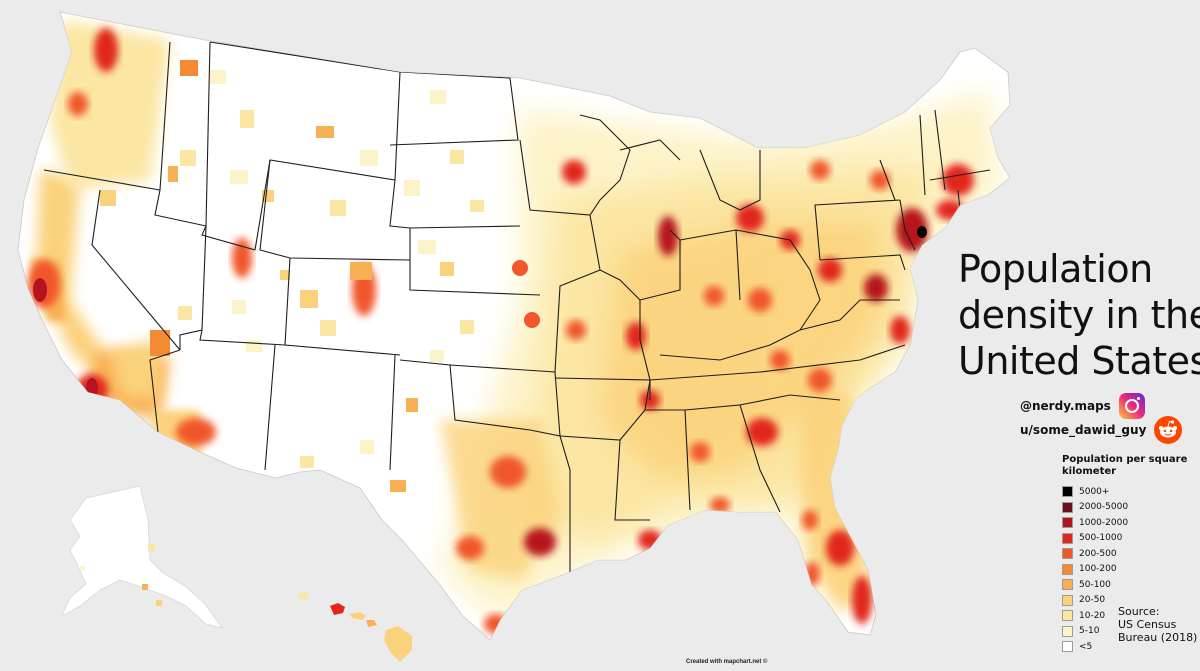  Describe the element at coordinates (1168, 430) in the screenshot. I see `reddit-icon` at that location.